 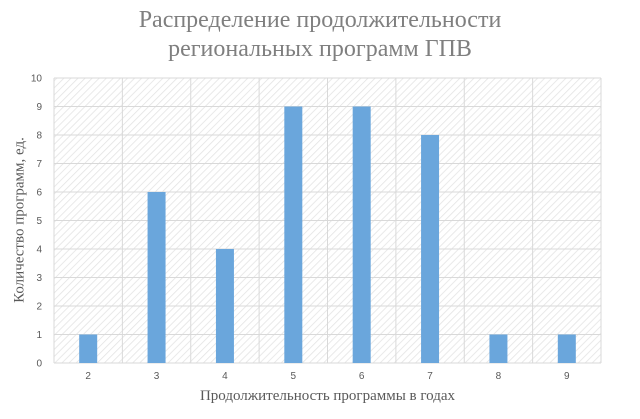 I want to click on y-tick-label: 8, so click(x=39, y=136).